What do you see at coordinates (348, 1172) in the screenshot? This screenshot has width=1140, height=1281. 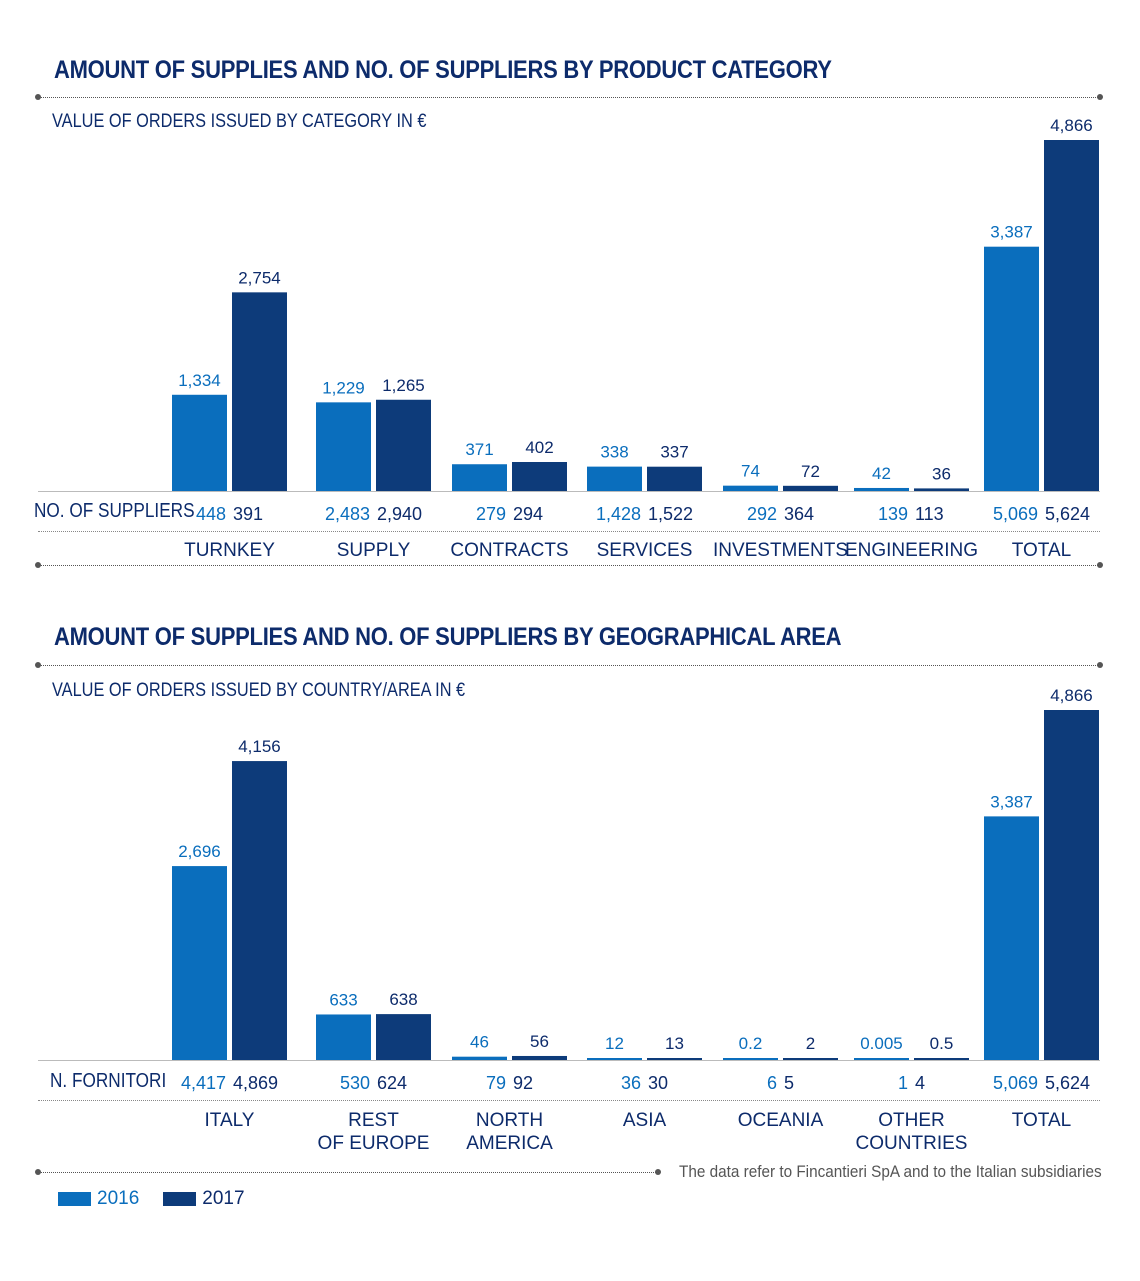 I see `chart2-bottom-rule` at bounding box center [348, 1172].